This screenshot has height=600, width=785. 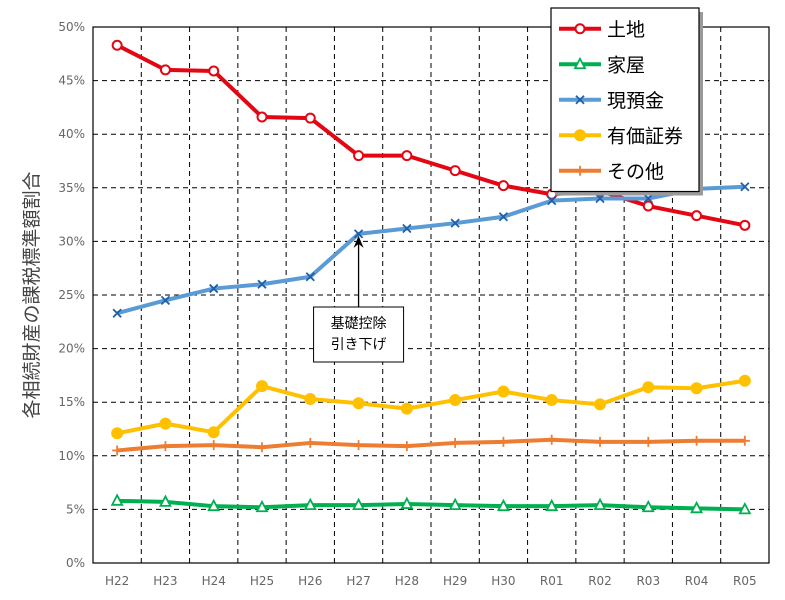 What do you see at coordinates (358, 241) in the screenshot?
I see `annotation-arrow-head` at bounding box center [358, 241].